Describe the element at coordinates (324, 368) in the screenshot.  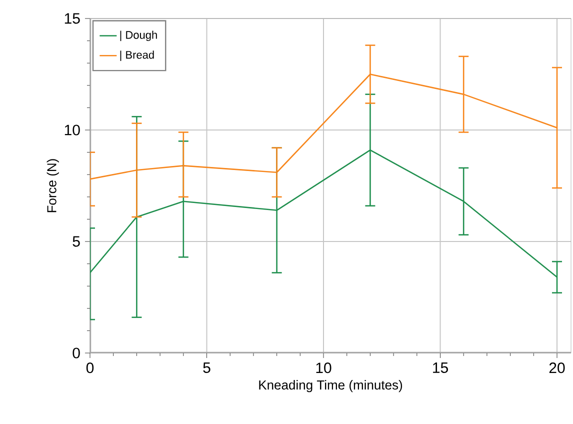
I see `x-tick-label: 10` at that location.